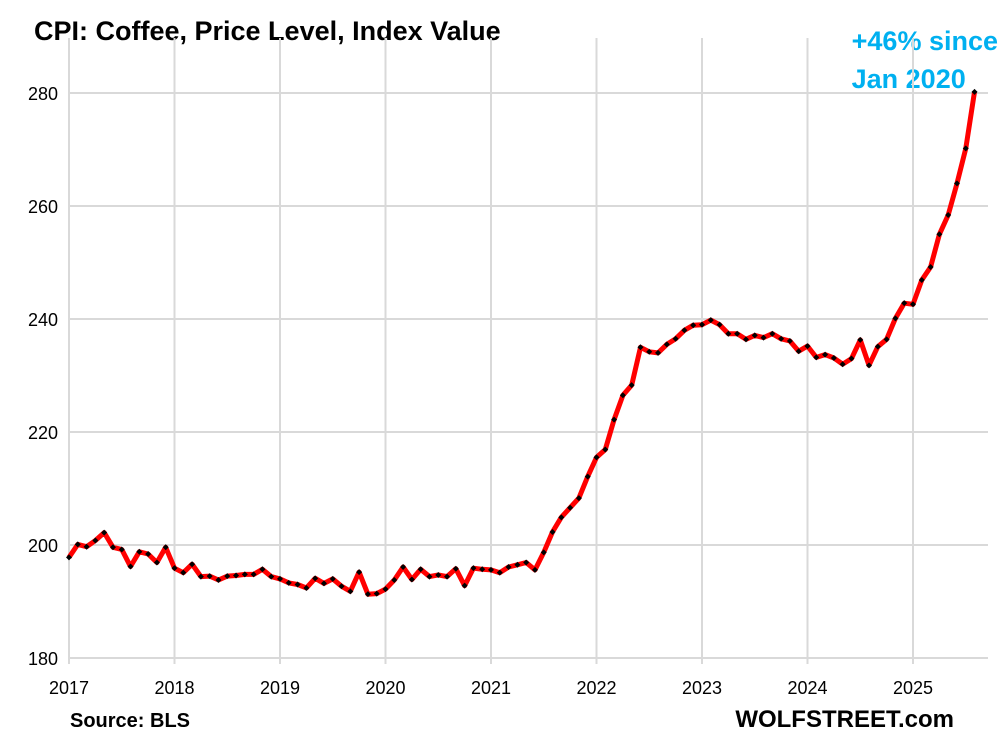 This screenshot has height=744, width=1006. What do you see at coordinates (130, 721) in the screenshot?
I see `source-label: Source: BLS` at bounding box center [130, 721].